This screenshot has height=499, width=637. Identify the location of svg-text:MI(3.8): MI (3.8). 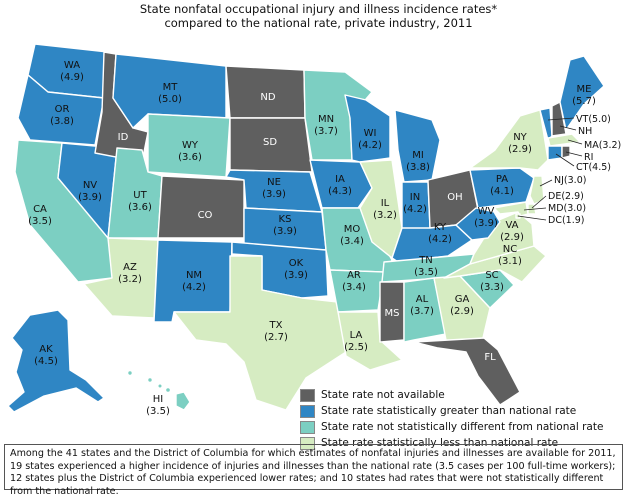
(418, 161).